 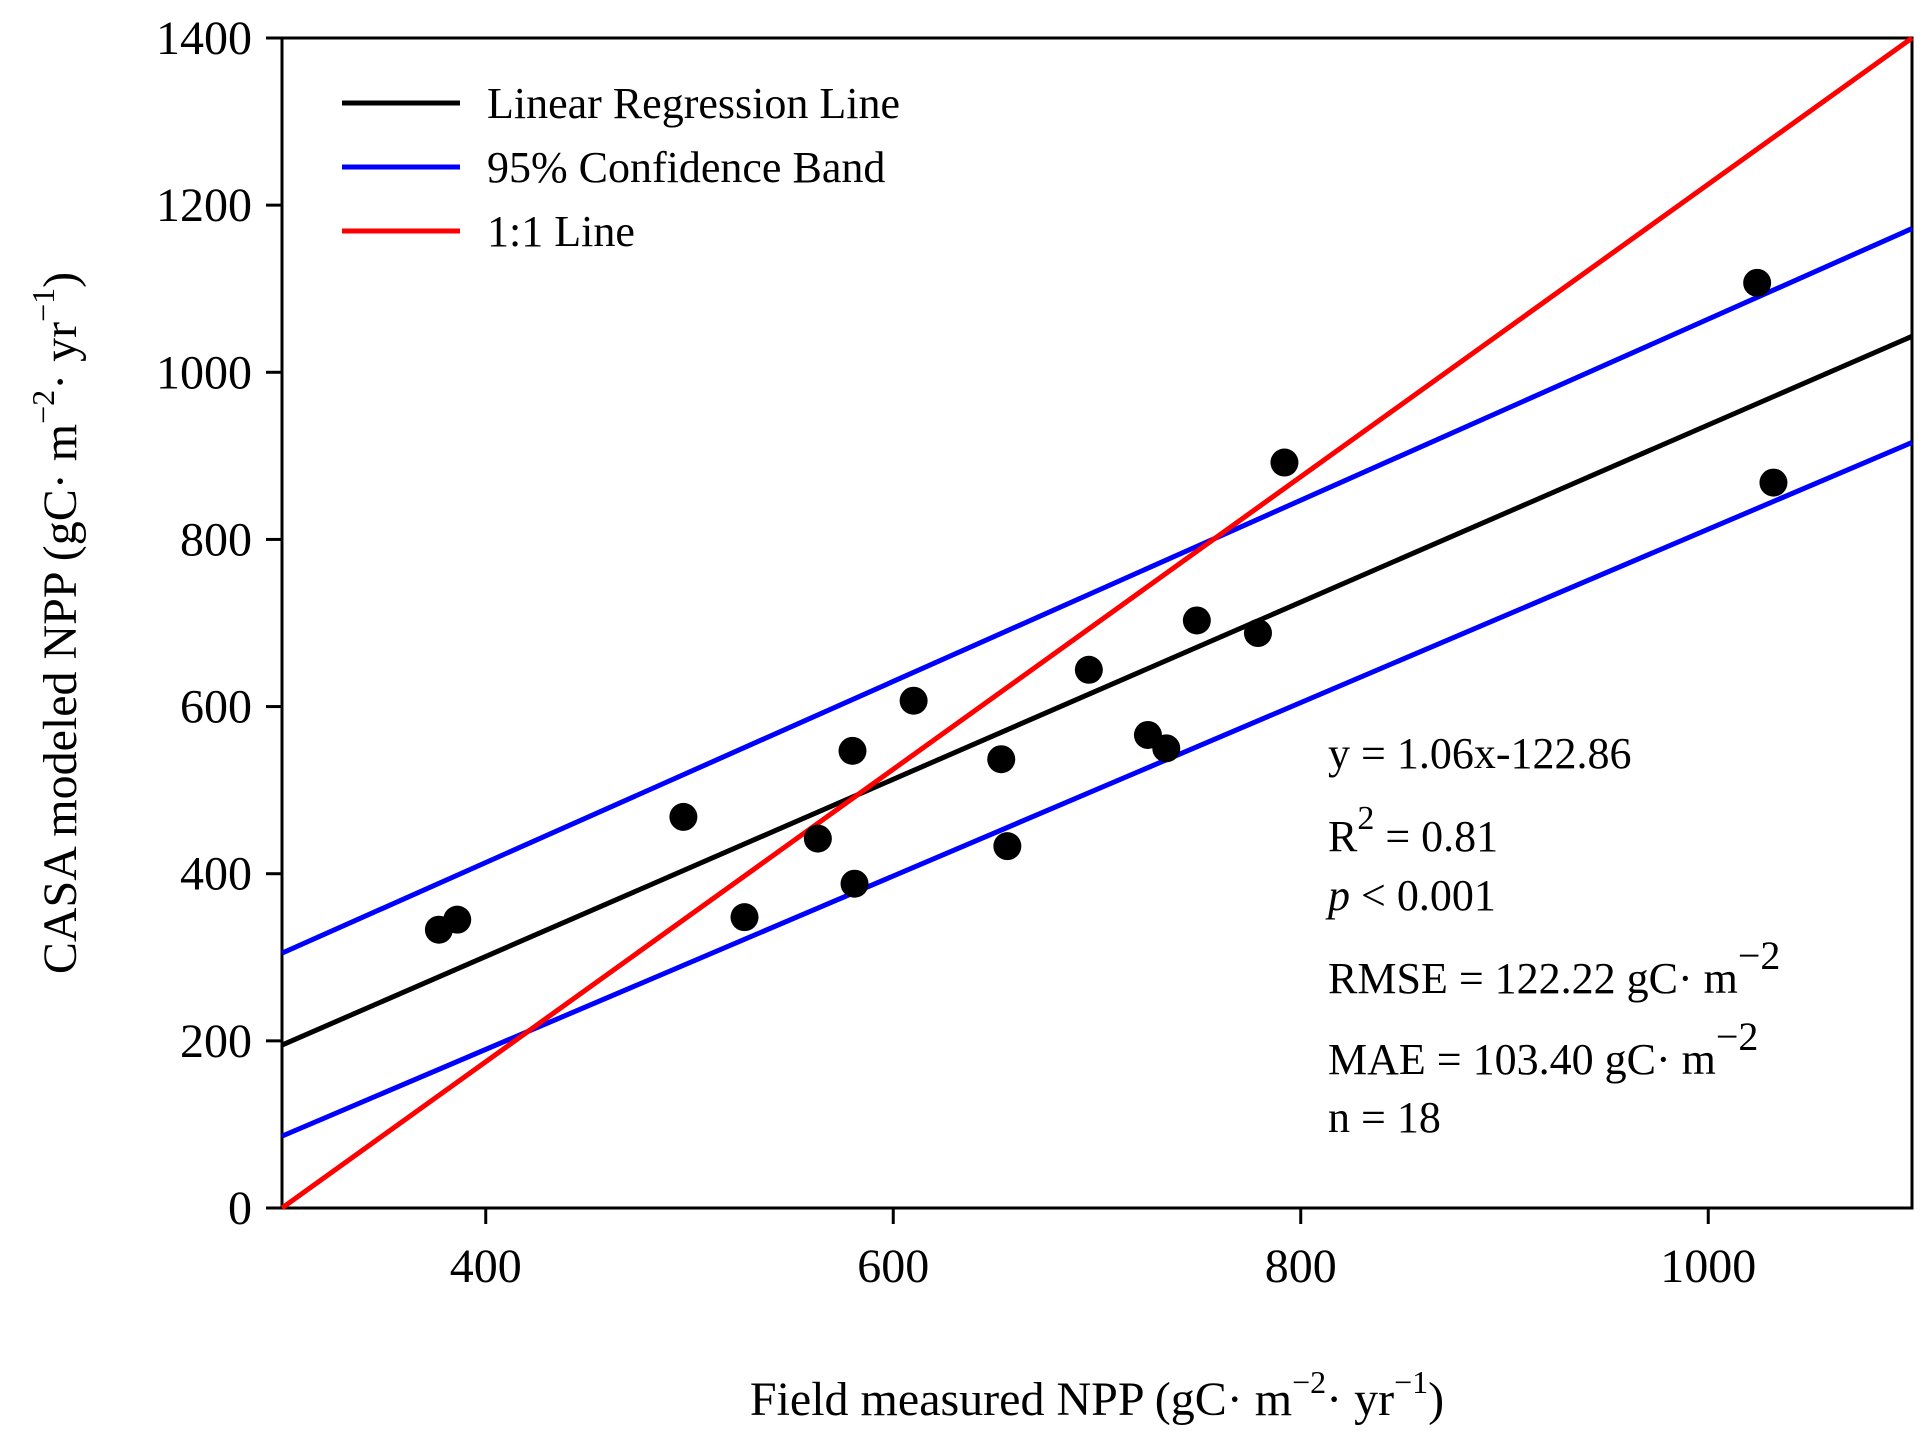 What do you see at coordinates (216, 1041) in the screenshot?
I see `y-tick-label-1: 200` at bounding box center [216, 1041].